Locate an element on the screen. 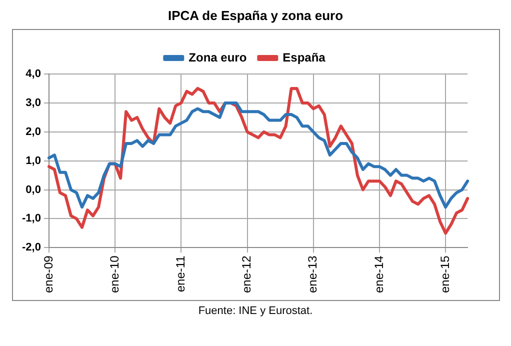 The image size is (511, 346). y-tick-label: 0,0 is located at coordinates (32, 190).